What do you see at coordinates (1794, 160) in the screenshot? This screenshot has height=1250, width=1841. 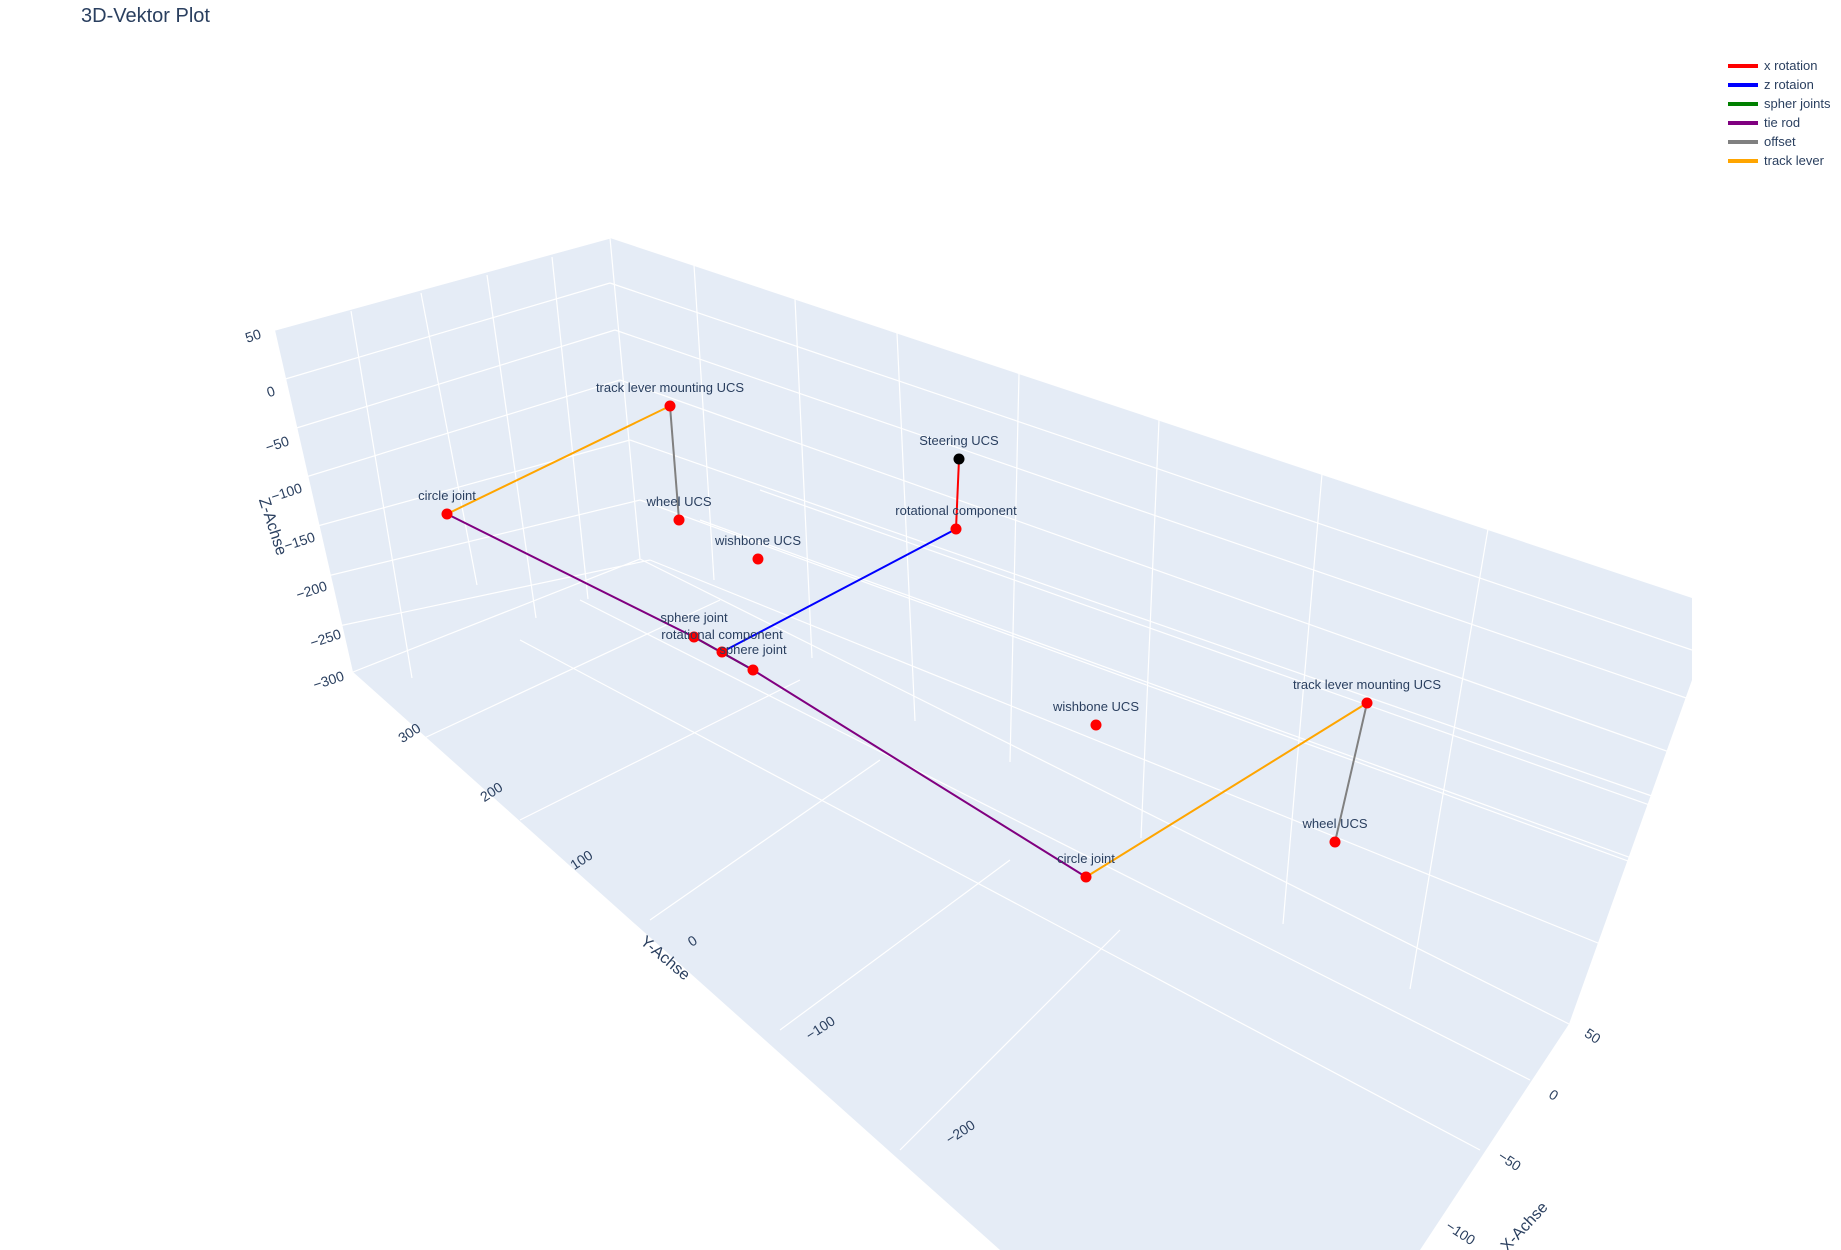 I see `legend-label: track lever` at bounding box center [1794, 160].